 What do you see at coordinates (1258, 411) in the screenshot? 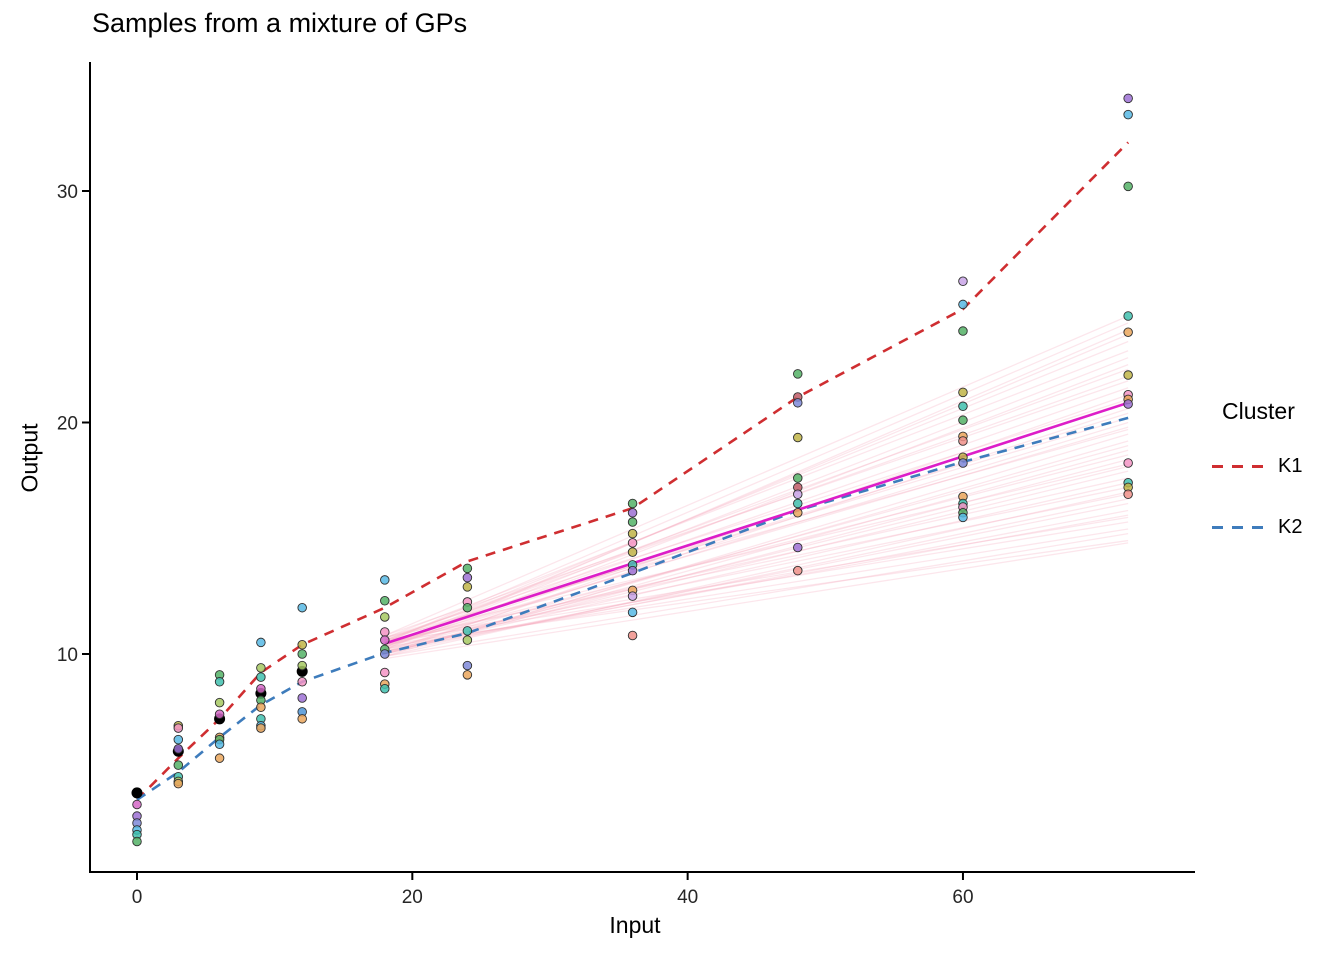
I see `legend-title: Cluster` at bounding box center [1258, 411].